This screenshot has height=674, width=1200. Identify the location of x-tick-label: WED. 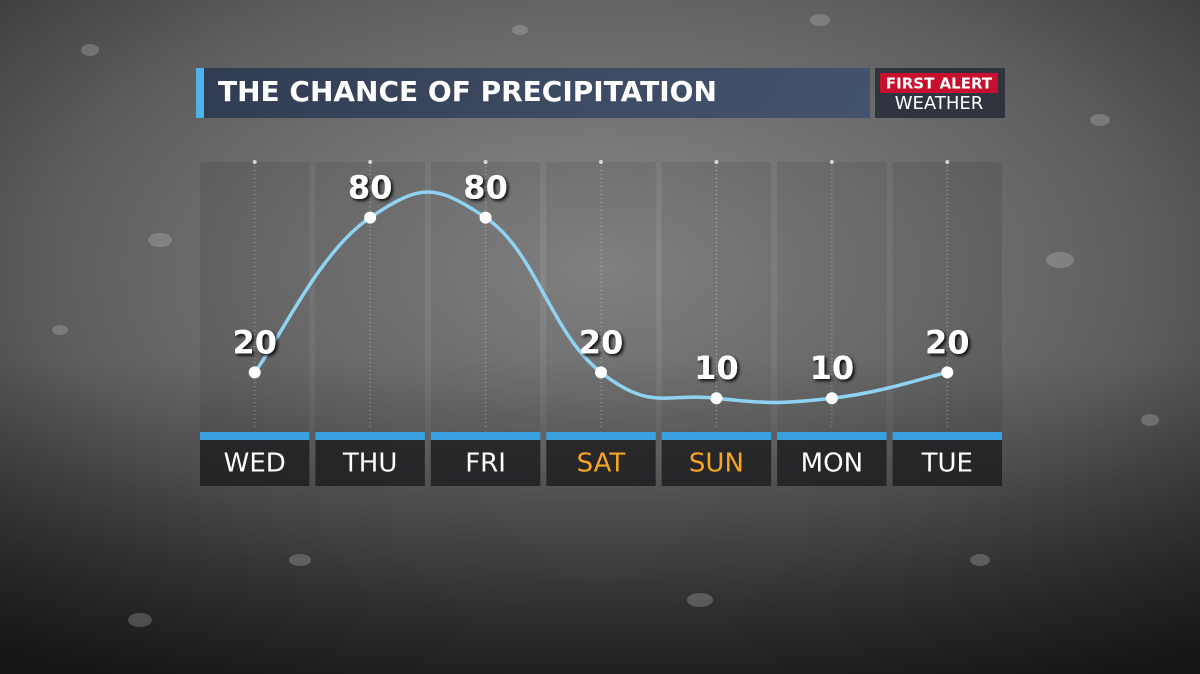
(255, 464).